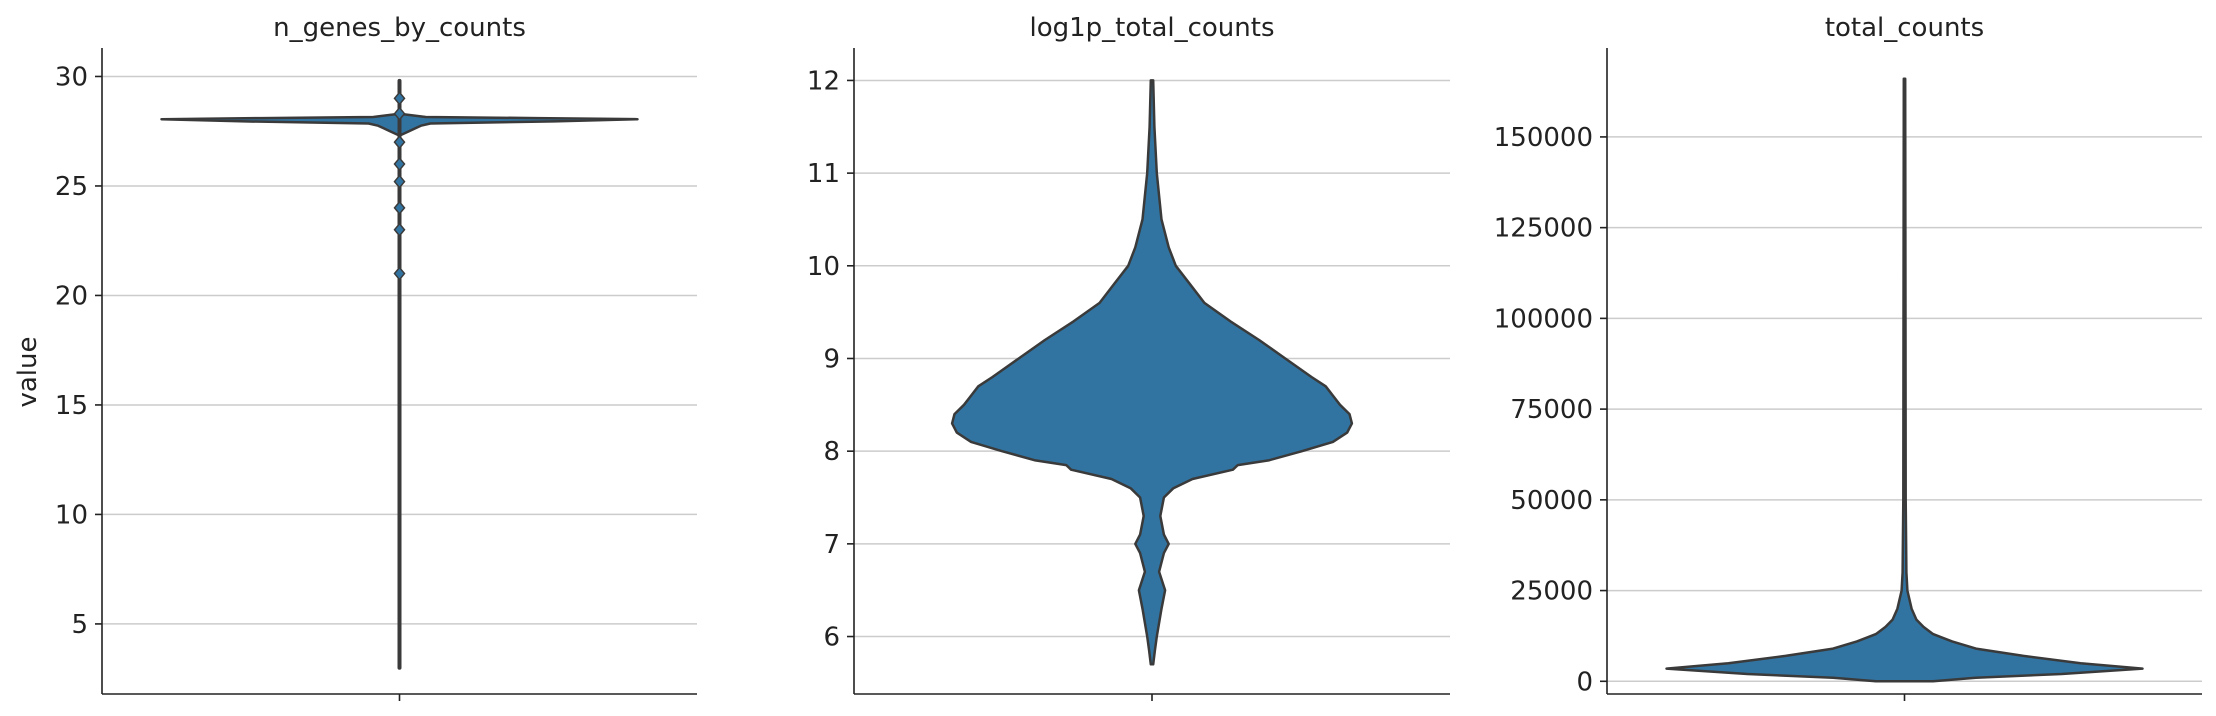 This screenshot has width=2216, height=716. I want to click on y-tick-label: 25, so click(71, 187).